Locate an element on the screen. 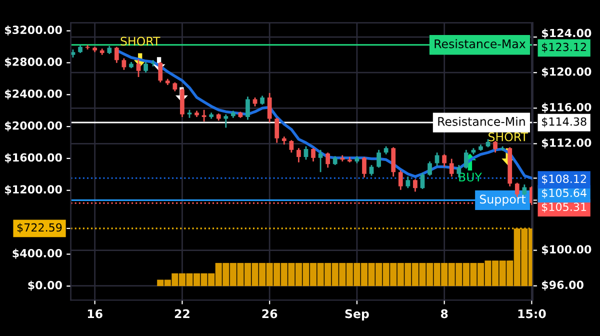 The height and width of the screenshot is (336, 600). ref-line-label: Support is located at coordinates (503, 200).